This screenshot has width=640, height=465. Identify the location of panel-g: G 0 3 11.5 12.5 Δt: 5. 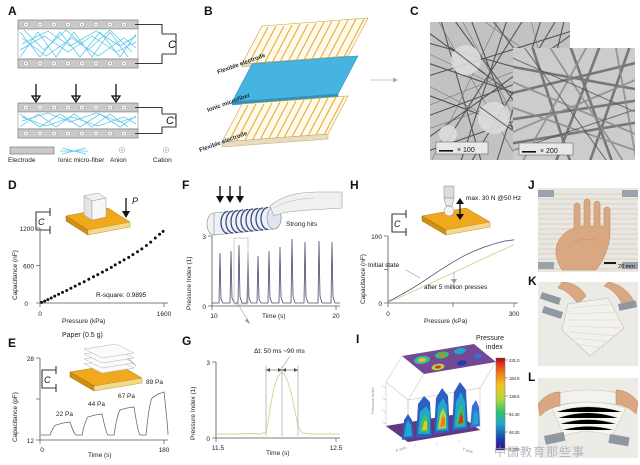
(262, 397).